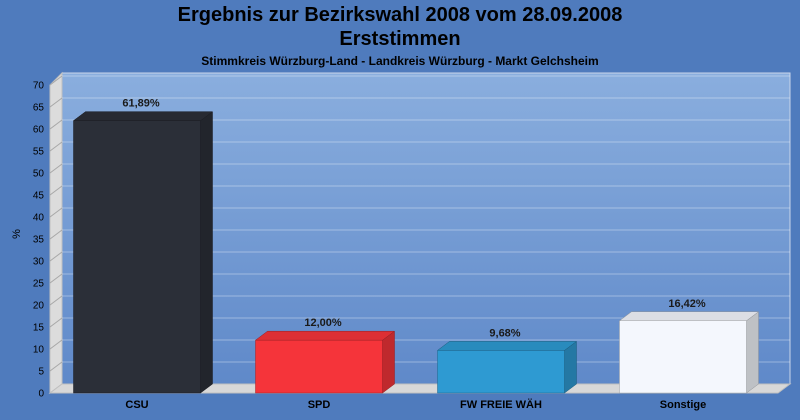 This screenshot has width=800, height=420. What do you see at coordinates (39, 86) in the screenshot?
I see `y-tick-label: 70` at bounding box center [39, 86].